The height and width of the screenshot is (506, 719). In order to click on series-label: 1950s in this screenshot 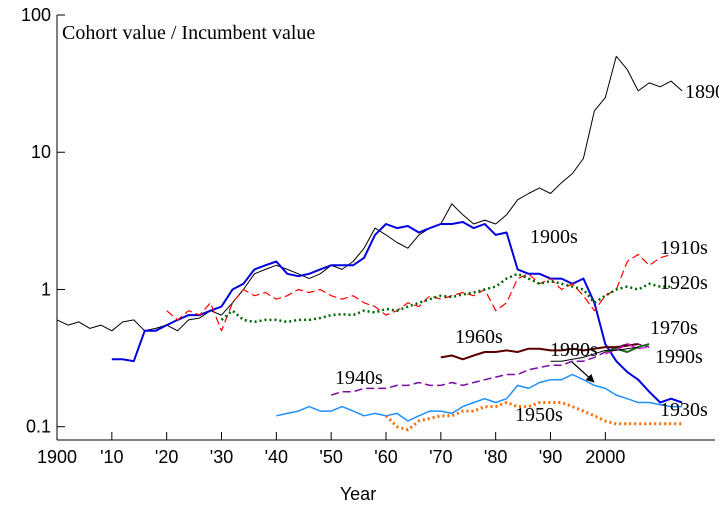, I will do `click(539, 415)`.